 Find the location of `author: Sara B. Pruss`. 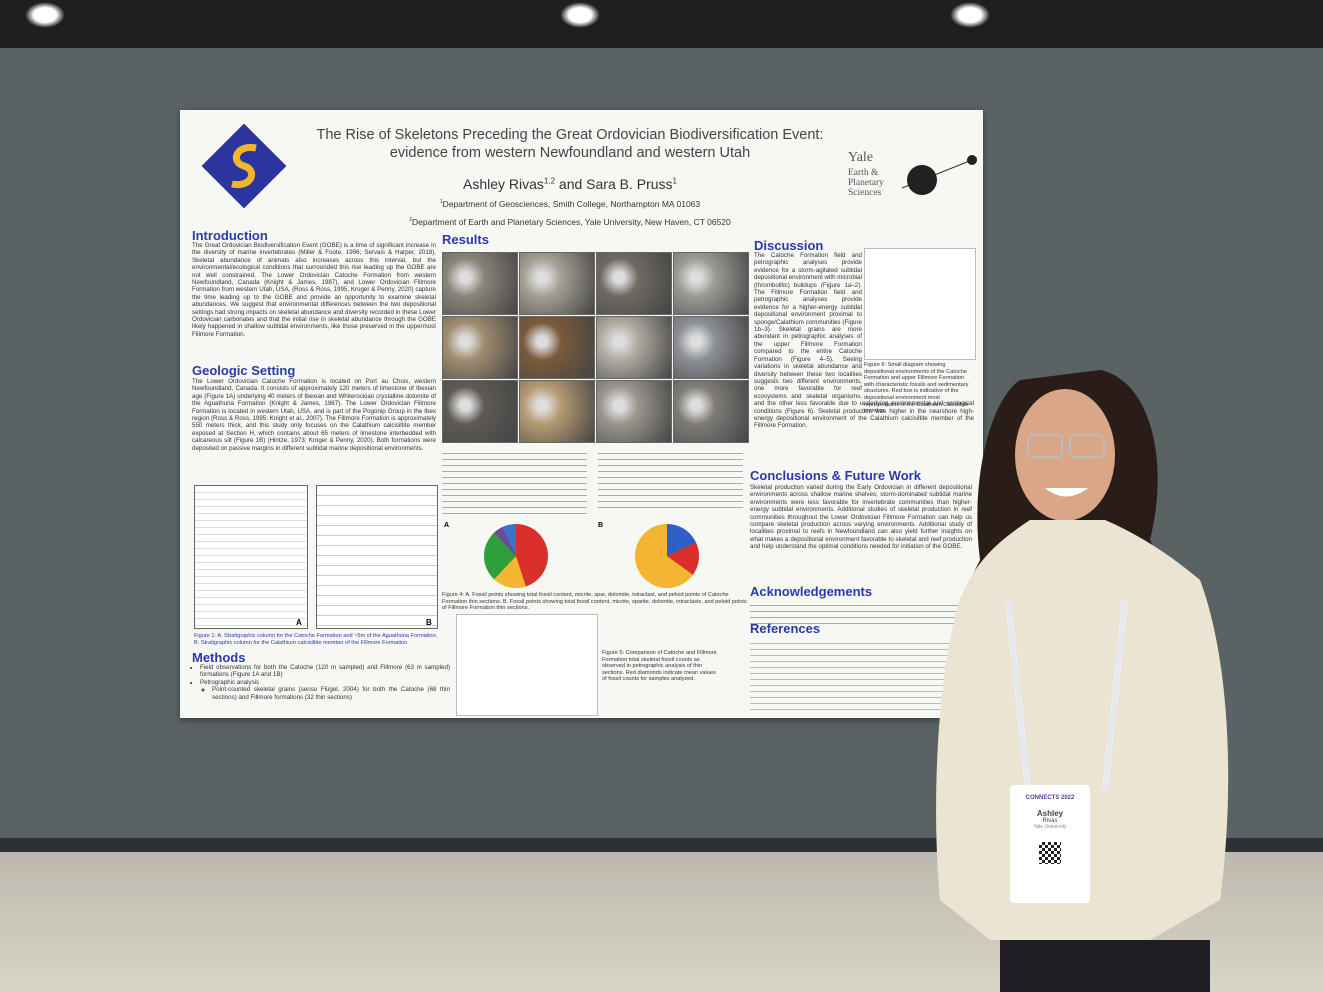

author: Sara B. Pruss is located at coordinates (629, 184).